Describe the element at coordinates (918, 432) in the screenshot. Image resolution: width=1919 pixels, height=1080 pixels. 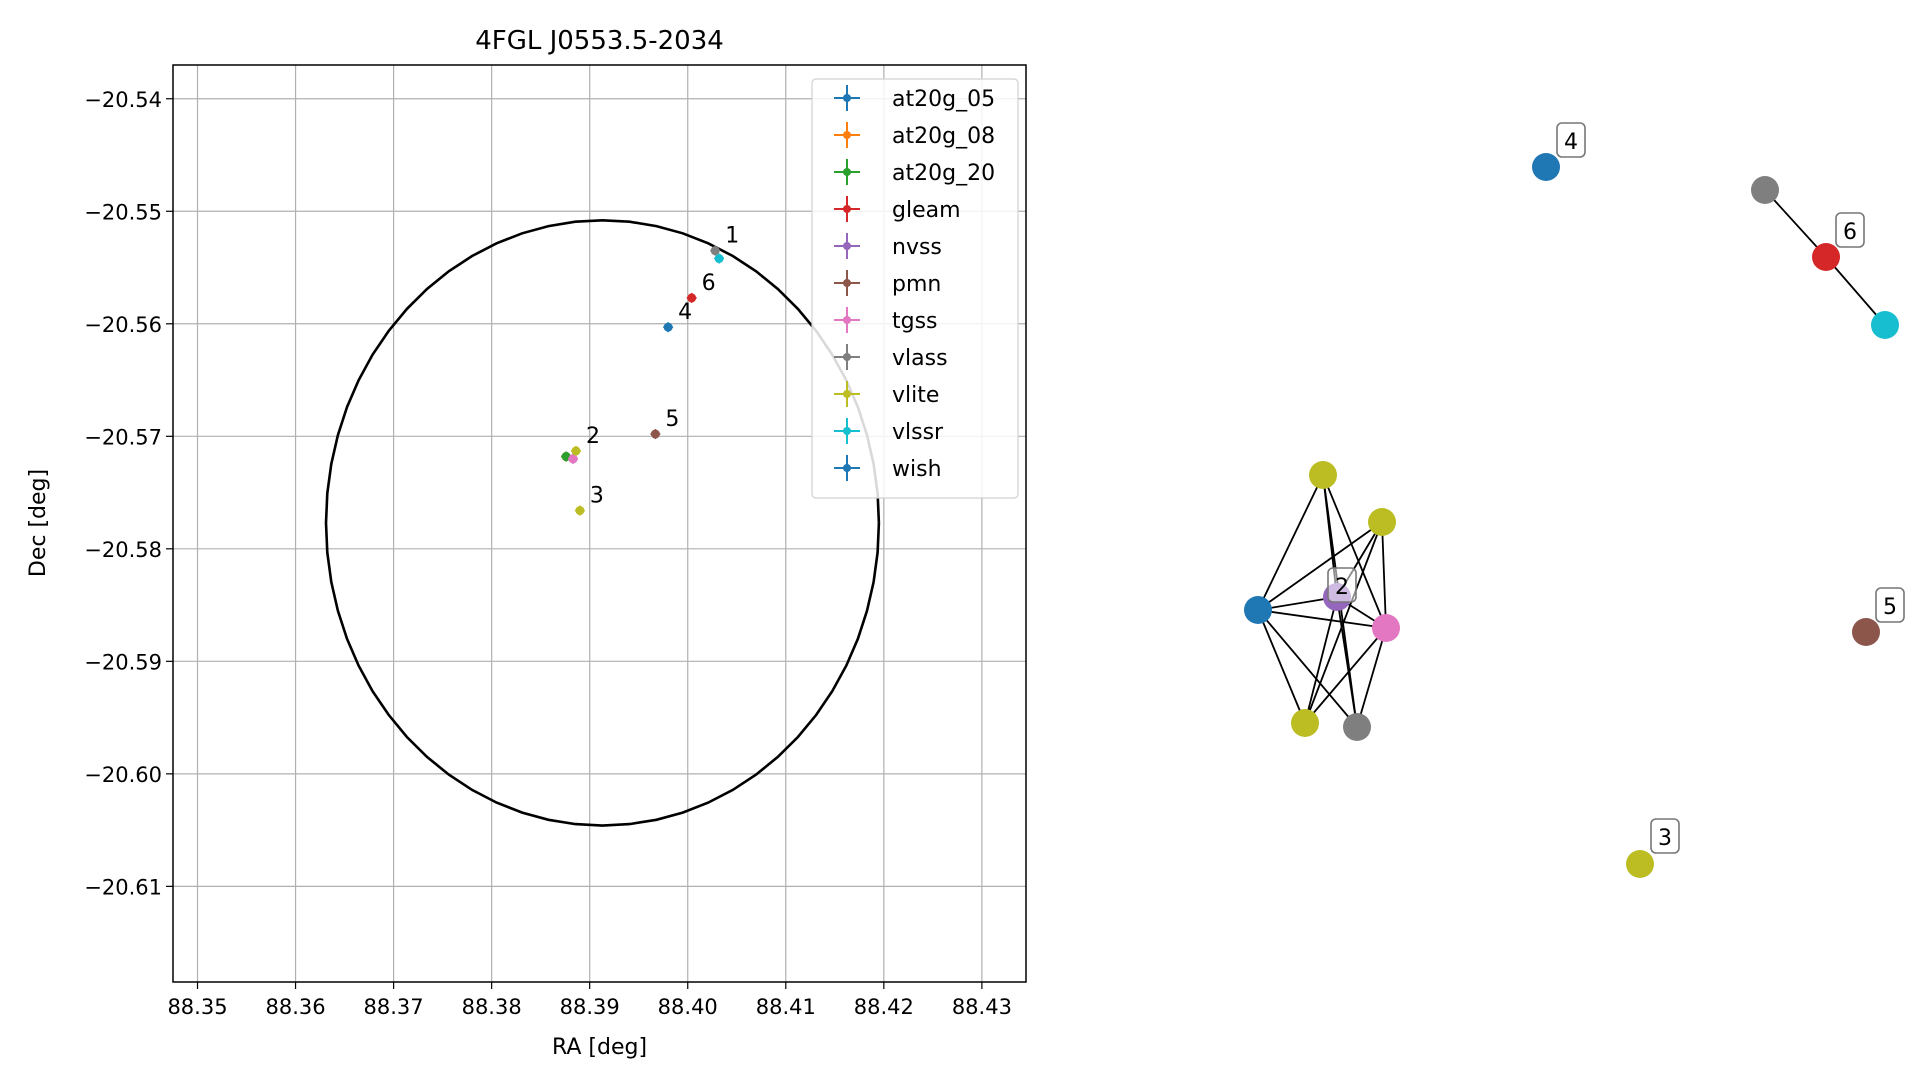
I see `legend-label: vlssr` at that location.